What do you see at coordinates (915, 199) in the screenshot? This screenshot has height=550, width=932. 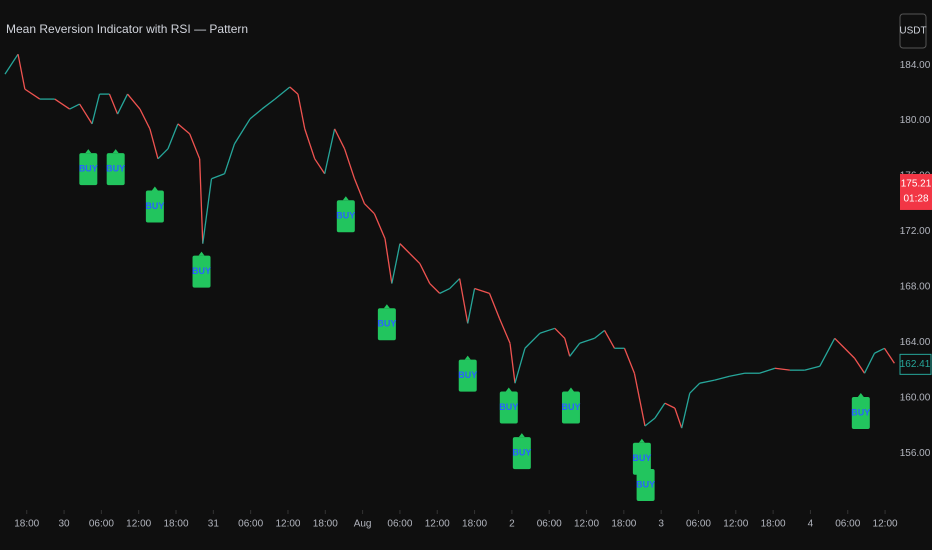 I see `countdown-label: 01:28` at bounding box center [915, 199].